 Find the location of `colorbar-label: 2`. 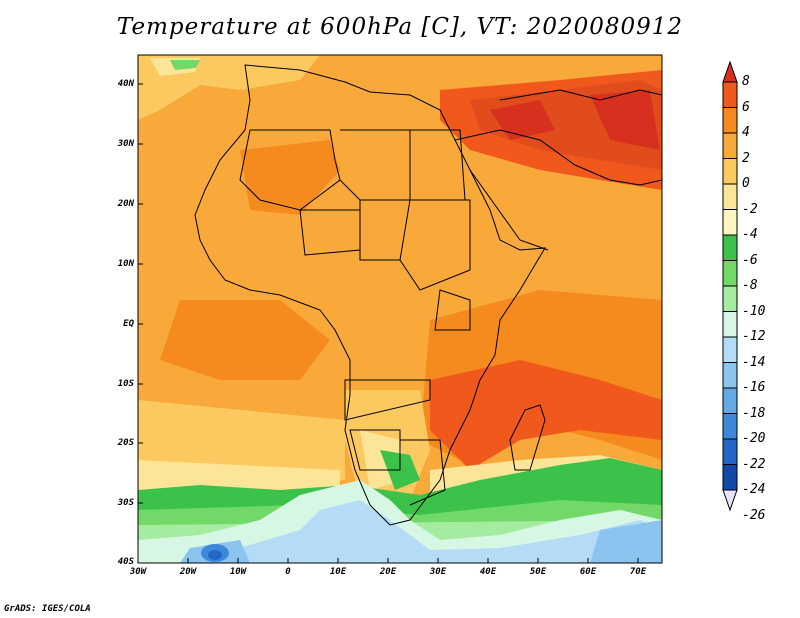

colorbar-label: 2 is located at coordinates (746, 158).